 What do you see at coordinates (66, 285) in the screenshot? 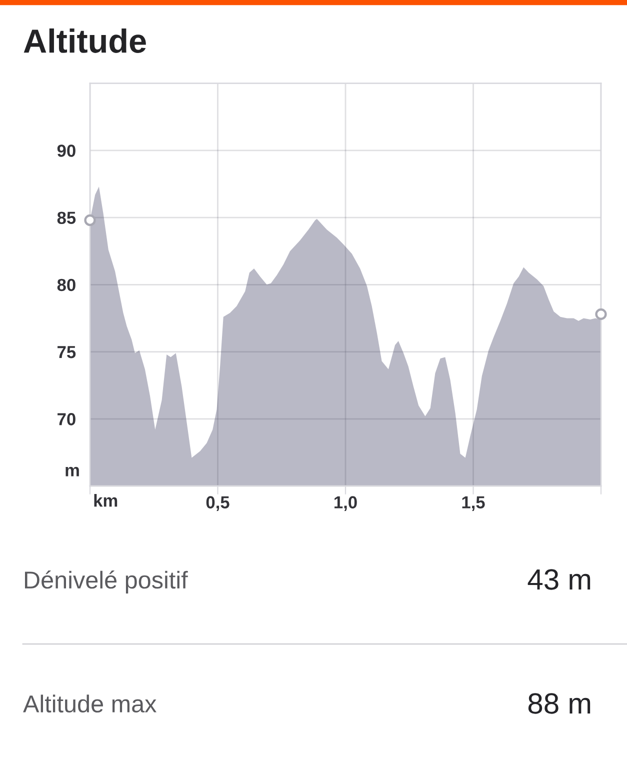
I see `y-tick-label: 80` at bounding box center [66, 285].